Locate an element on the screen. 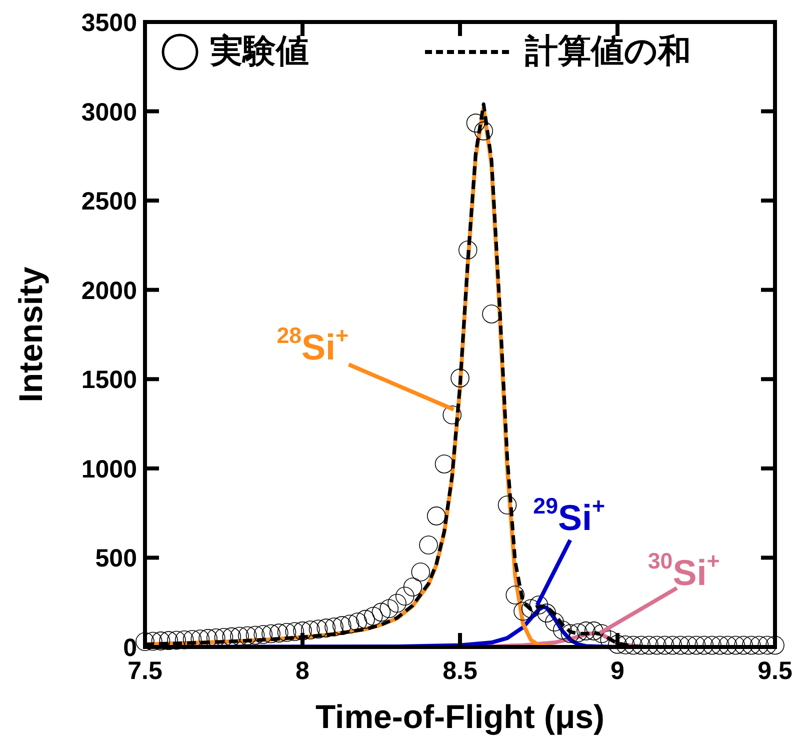 This screenshot has width=796, height=737. annotation: $^{28}$Si$^{+}$ is located at coordinates (312, 345).